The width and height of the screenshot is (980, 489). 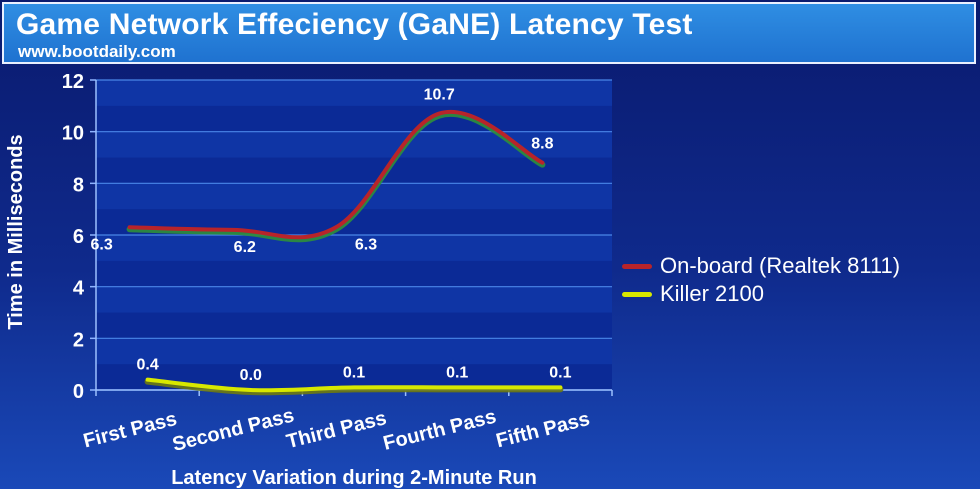 I want to click on y-tick-label: 2, so click(x=78, y=340).